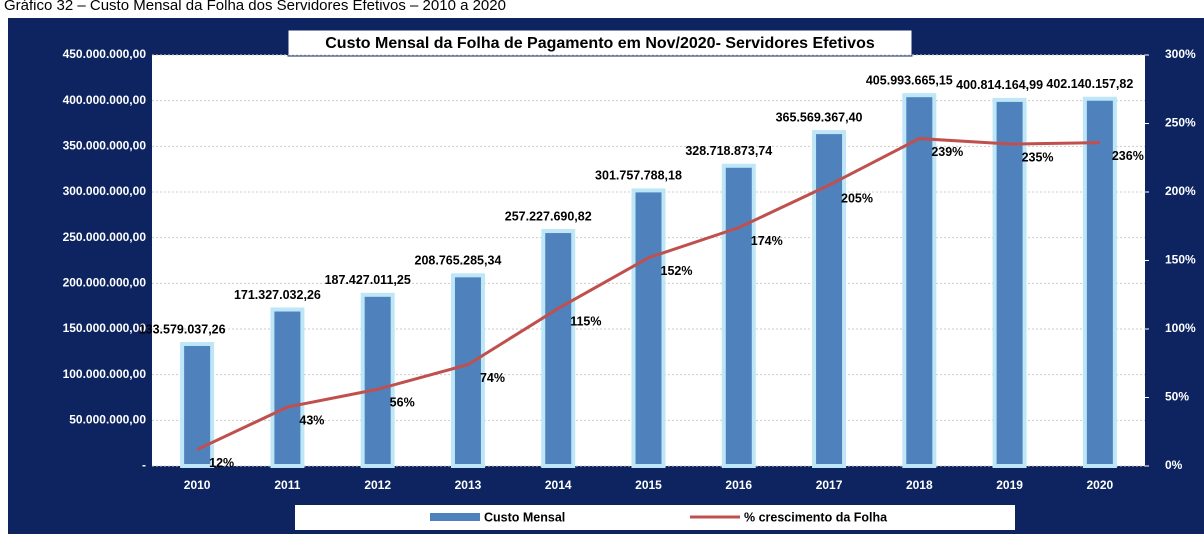 The image size is (1204, 534). What do you see at coordinates (585, 322) in the screenshot?
I see `data-label: 115%` at bounding box center [585, 322].